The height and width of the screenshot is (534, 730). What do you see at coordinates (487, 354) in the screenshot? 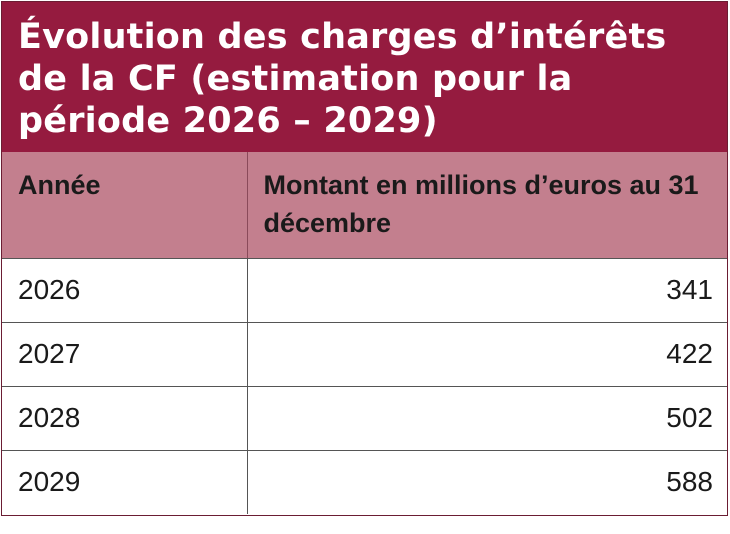
I see `amount-cell: 422` at bounding box center [487, 354].